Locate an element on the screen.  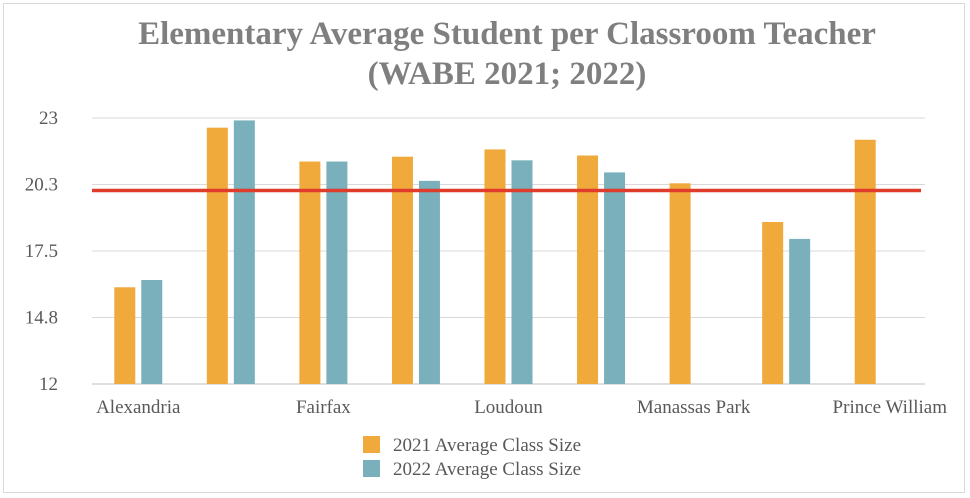
x-tick-label: Fairfax is located at coordinates (323, 407).